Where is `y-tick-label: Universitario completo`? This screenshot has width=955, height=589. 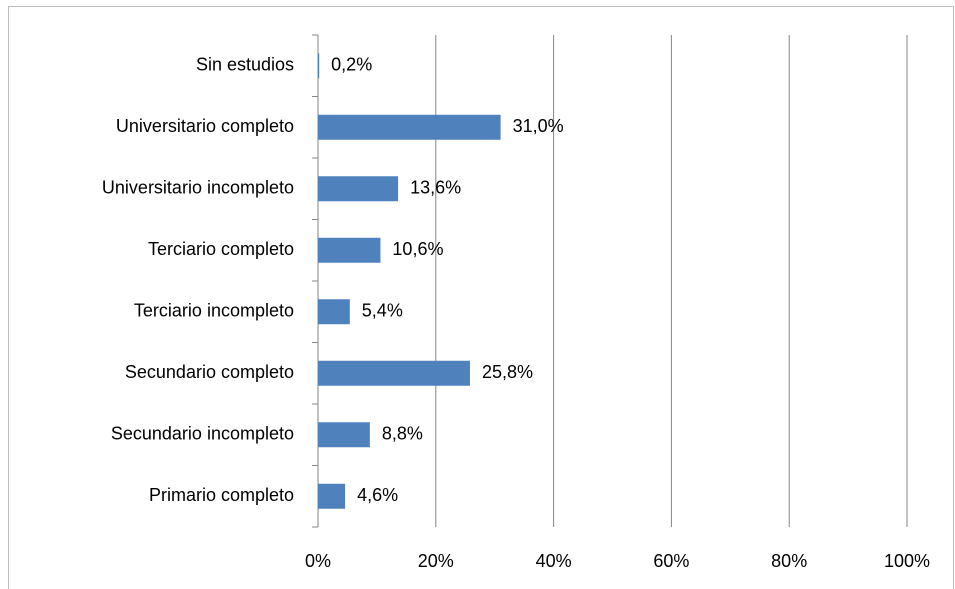 y-tick-label: Universitario completo is located at coordinates (205, 126).